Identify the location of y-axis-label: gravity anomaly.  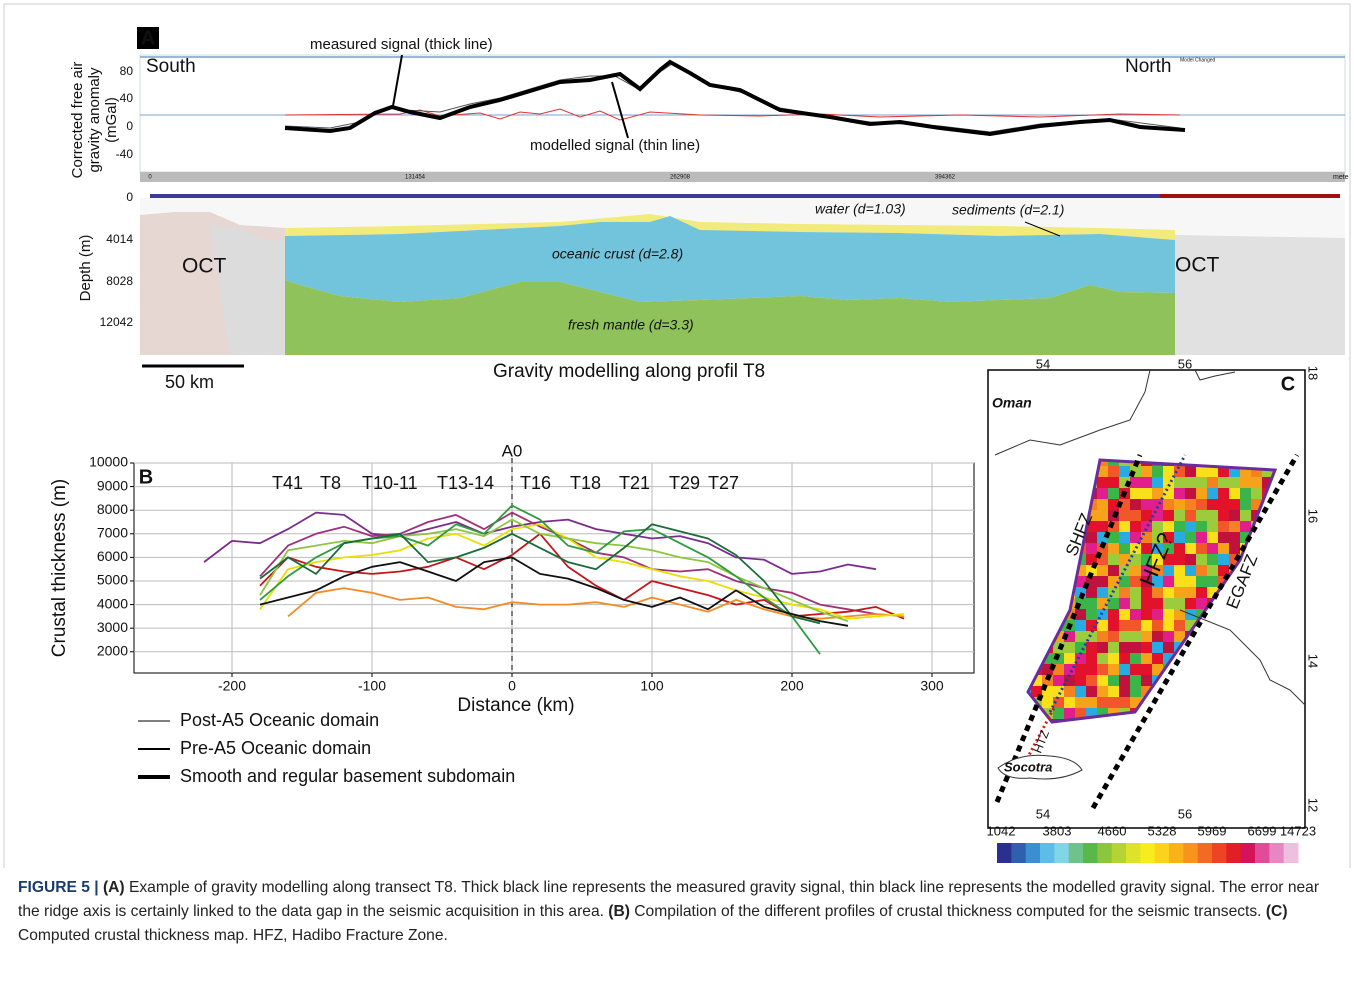
(94, 120).